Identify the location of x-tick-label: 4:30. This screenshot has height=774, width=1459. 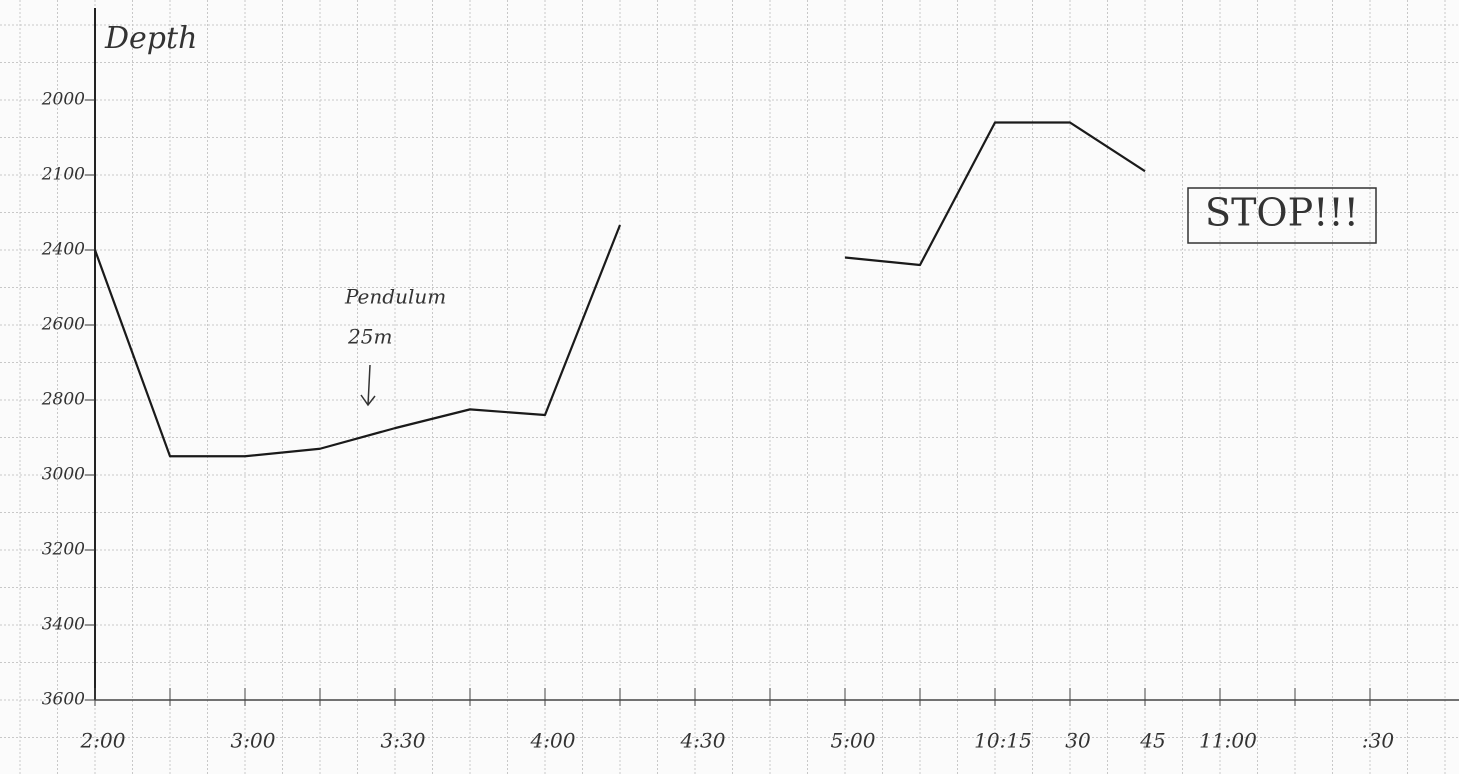
(703, 741).